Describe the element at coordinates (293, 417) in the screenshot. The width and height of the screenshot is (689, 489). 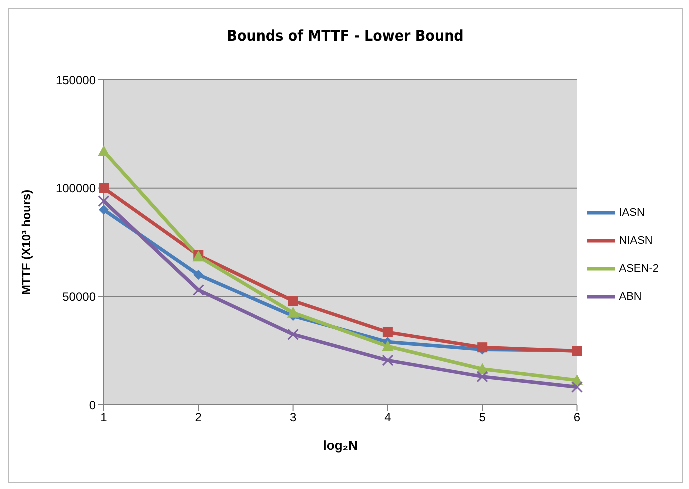
I see `x-tick-label: 3` at that location.